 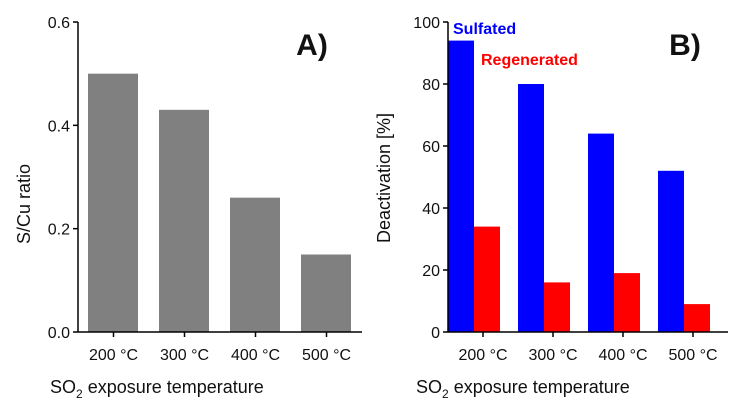 I want to click on b-ytick-label: 20, so click(x=431, y=271).